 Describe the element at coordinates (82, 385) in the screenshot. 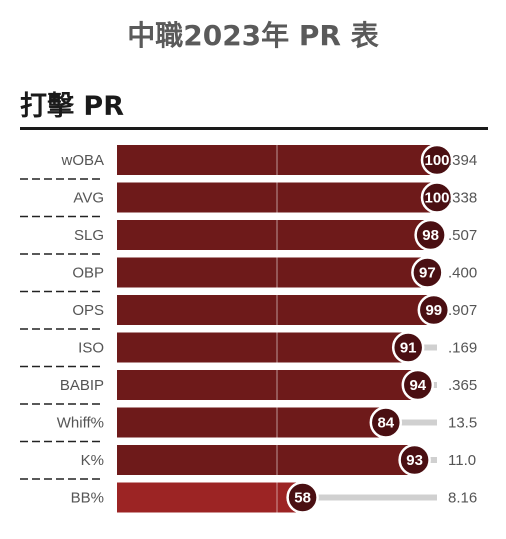

I see `category-label: BABIP` at that location.